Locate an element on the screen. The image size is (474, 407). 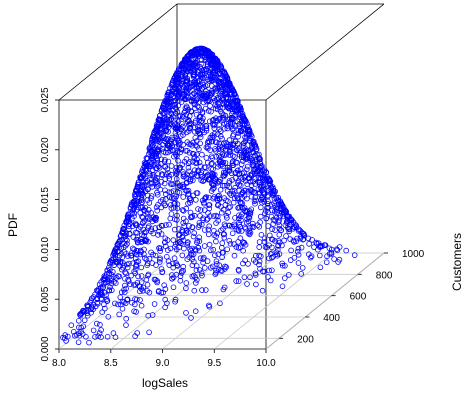
y-tick-label: 200 is located at coordinates (305, 339).